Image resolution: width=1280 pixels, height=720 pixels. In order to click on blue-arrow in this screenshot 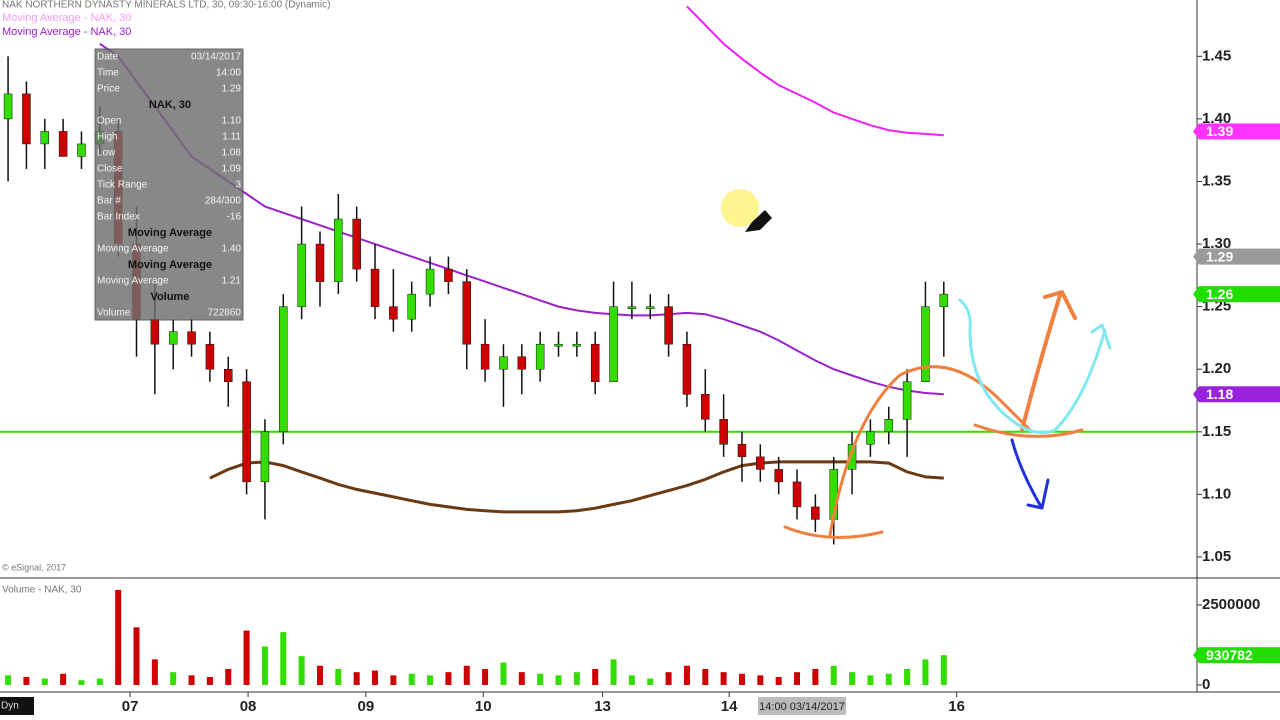, I will do `click(1030, 474)`.